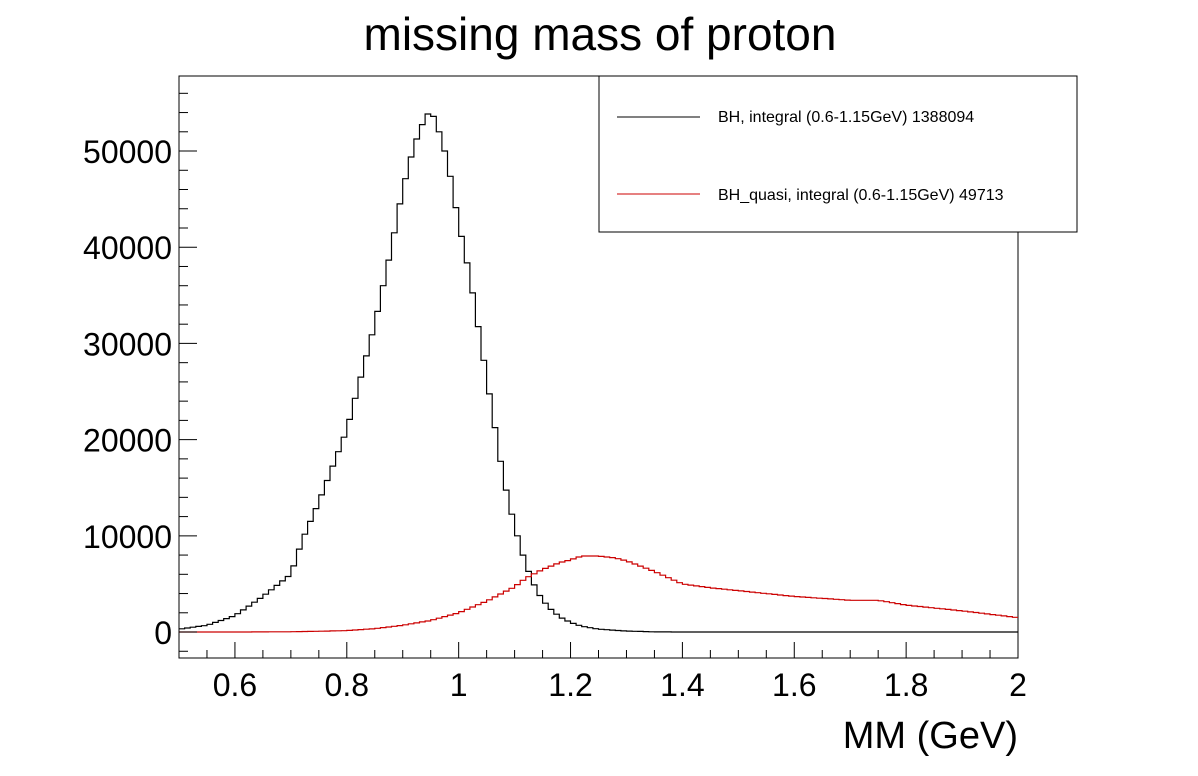 Image resolution: width=1198 pixels, height=776 pixels. Describe the element at coordinates (794, 685) in the screenshot. I see `x-tick-label: 1.6` at that location.